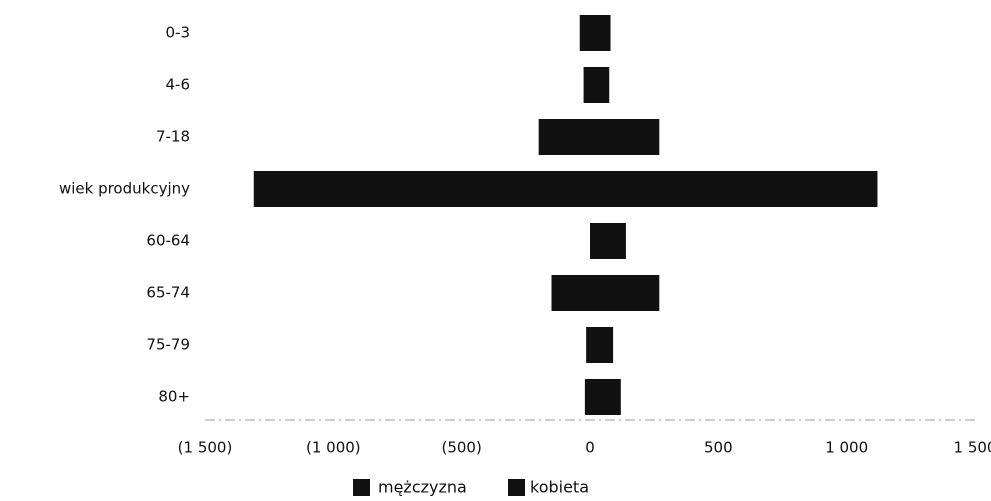 The image size is (991, 501). Describe the element at coordinates (168, 345) in the screenshot. I see `category-label-6: 75-79` at that location.